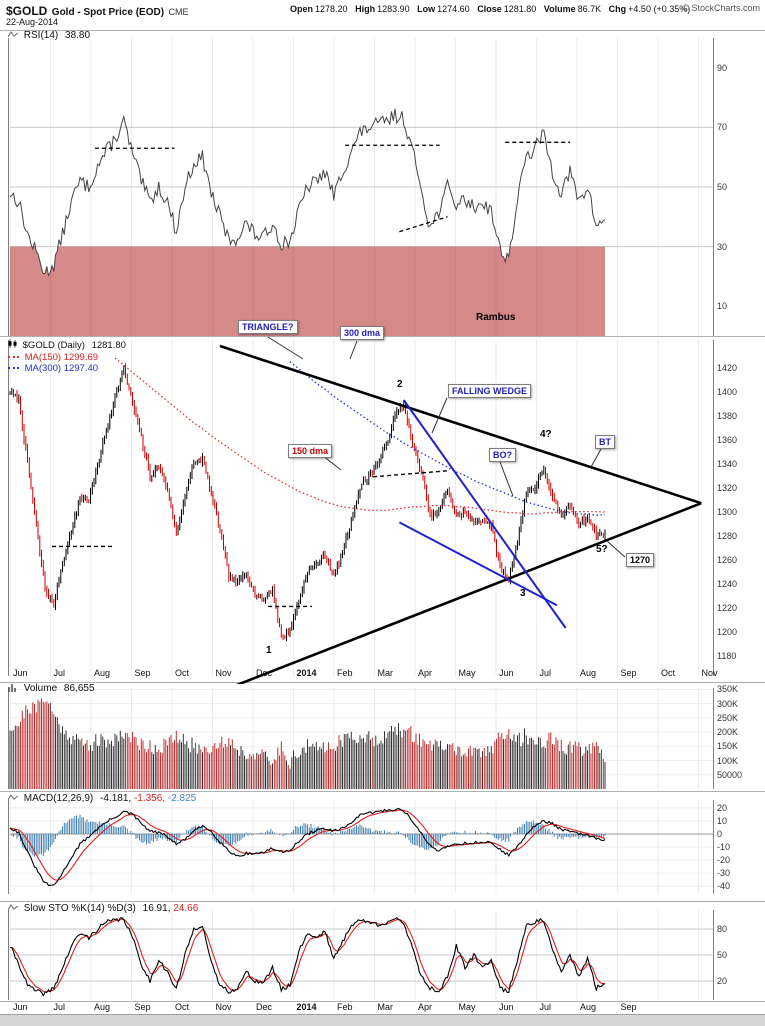  I want to click on ma150-legend: MA(150) 1299.69, so click(61, 357).